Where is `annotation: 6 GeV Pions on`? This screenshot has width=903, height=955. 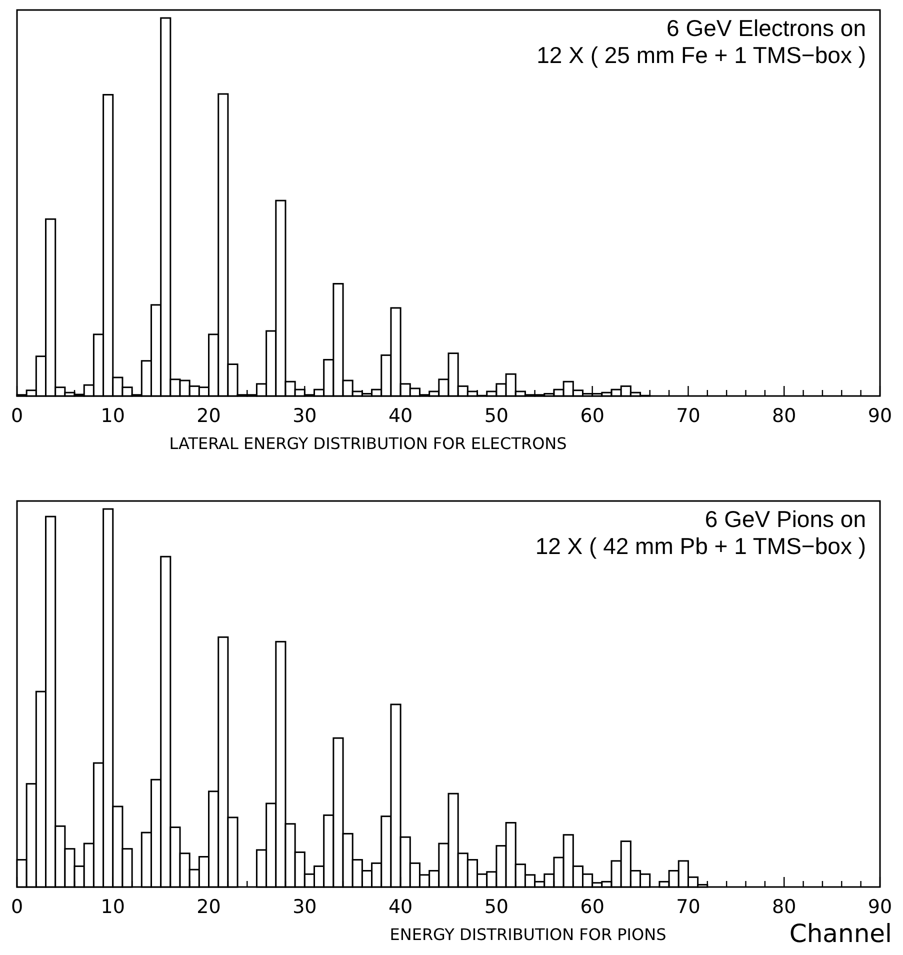 annotation: 6 GeV Pions on is located at coordinates (785, 519).